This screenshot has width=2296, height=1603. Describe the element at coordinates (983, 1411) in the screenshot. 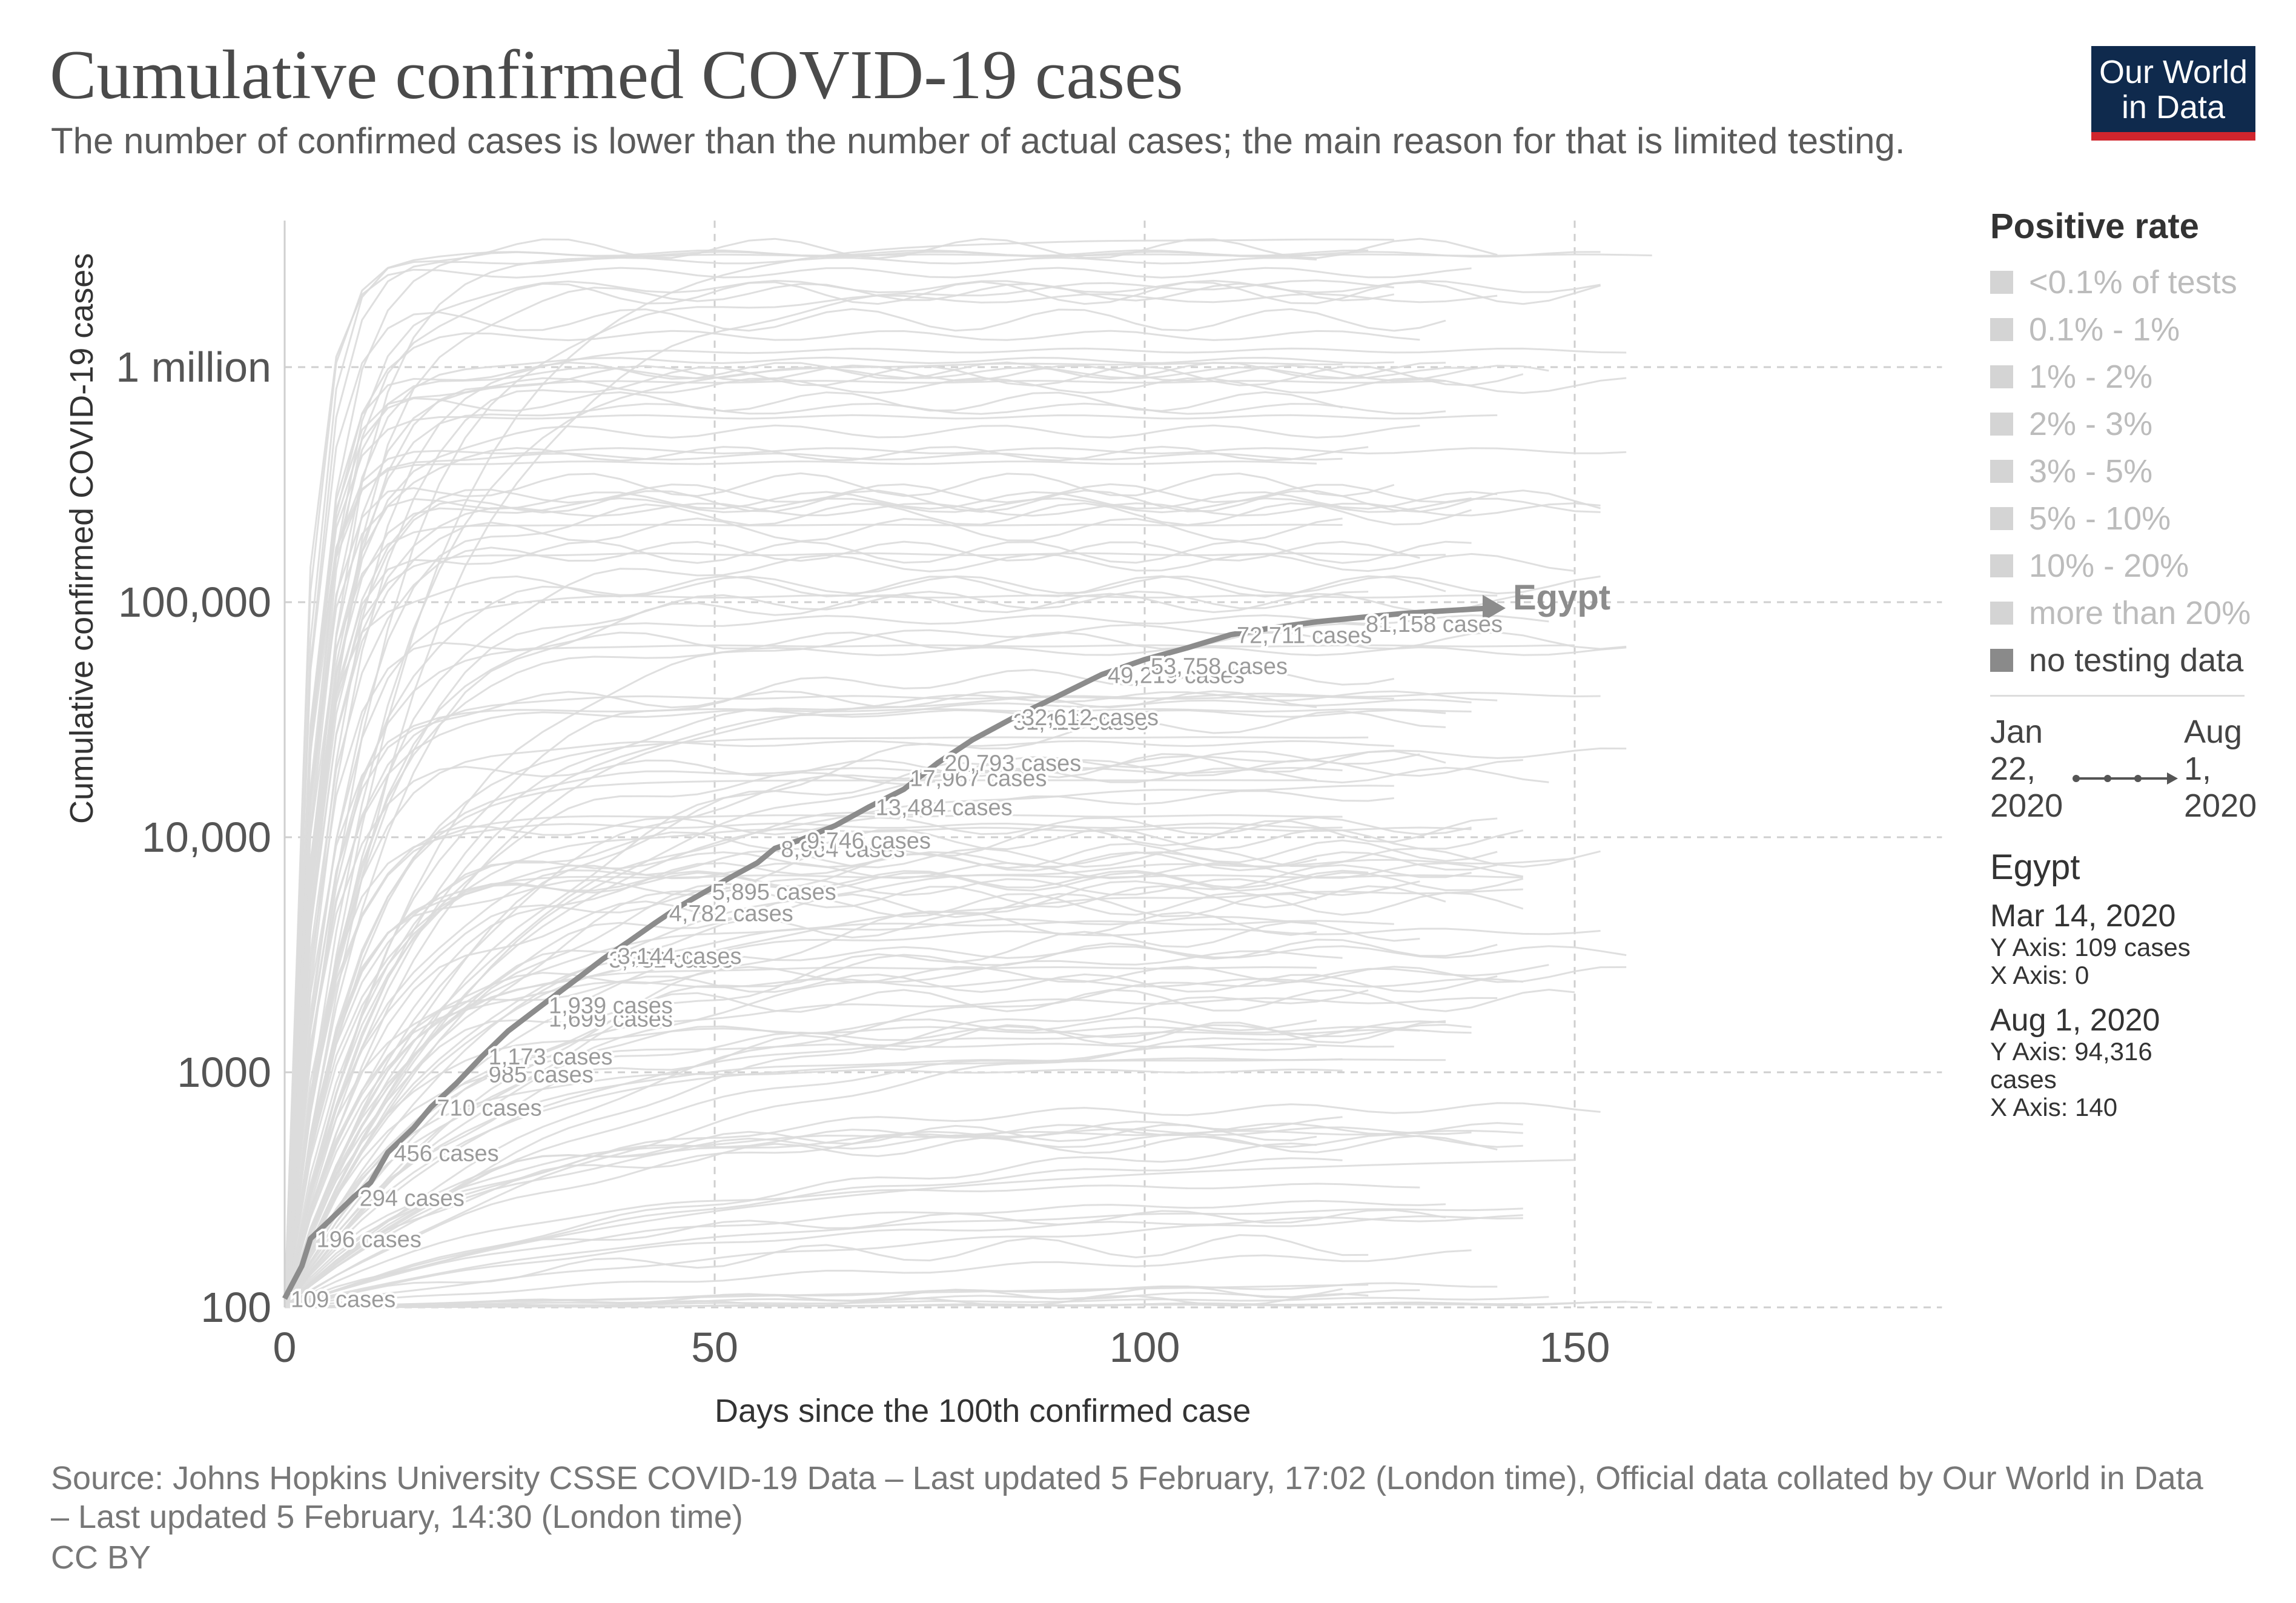

I see `x-axis-title: Days since the 100th confirmed case` at that location.